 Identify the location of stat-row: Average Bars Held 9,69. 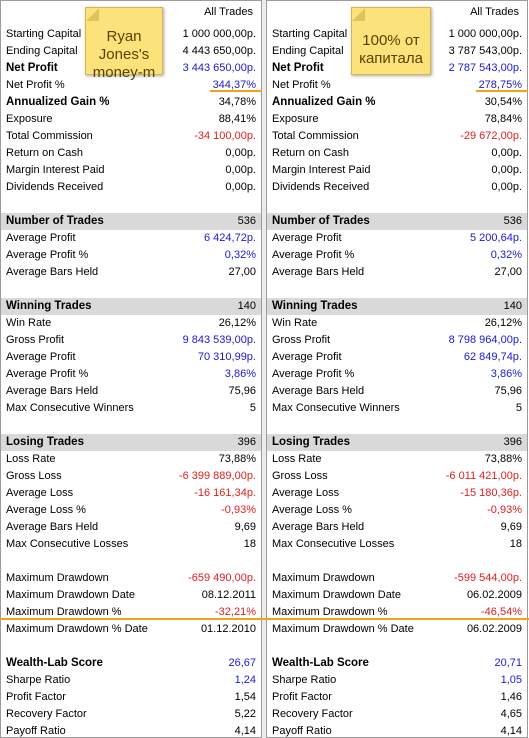
(397, 527).